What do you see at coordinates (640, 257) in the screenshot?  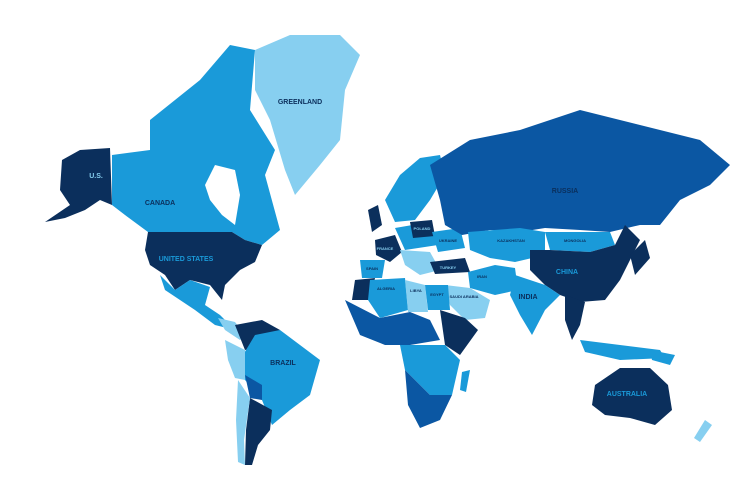 I see `country-japan` at bounding box center [640, 257].